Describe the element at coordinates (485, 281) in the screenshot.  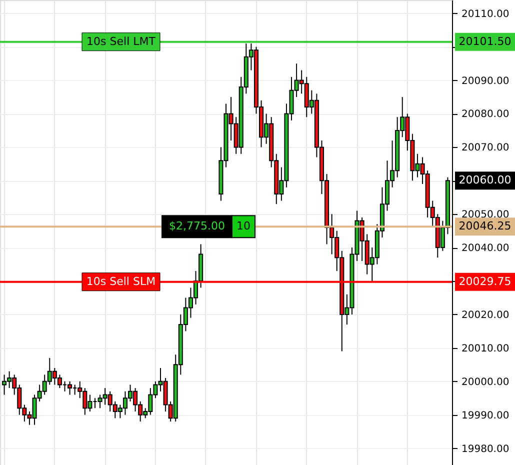
I see `text: 20029.75` at that location.